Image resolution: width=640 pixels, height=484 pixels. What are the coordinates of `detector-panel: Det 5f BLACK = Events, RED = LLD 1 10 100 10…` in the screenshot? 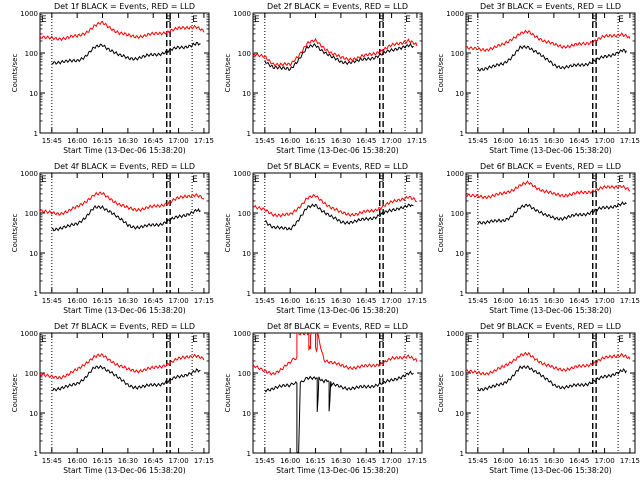 It's located at (325, 238).